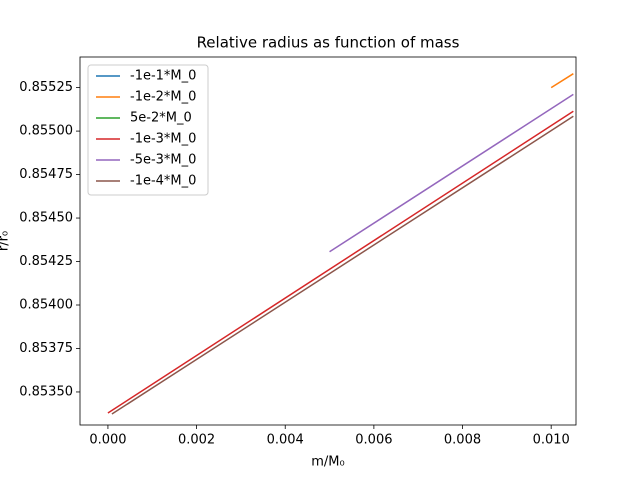 The image size is (640, 478). Describe the element at coordinates (163, 76) in the screenshot. I see `legend-label: -1e-1*M_0` at that location.